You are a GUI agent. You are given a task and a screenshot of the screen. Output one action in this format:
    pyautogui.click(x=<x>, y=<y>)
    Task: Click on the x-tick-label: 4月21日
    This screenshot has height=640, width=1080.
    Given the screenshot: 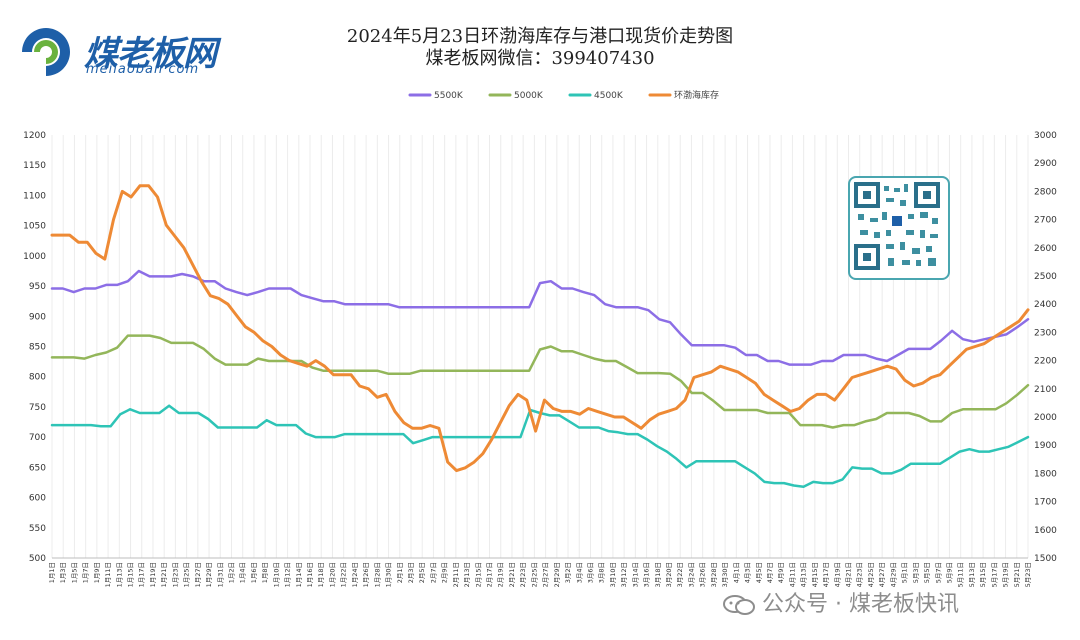 What is the action you would take?
    pyautogui.click(x=849, y=574)
    